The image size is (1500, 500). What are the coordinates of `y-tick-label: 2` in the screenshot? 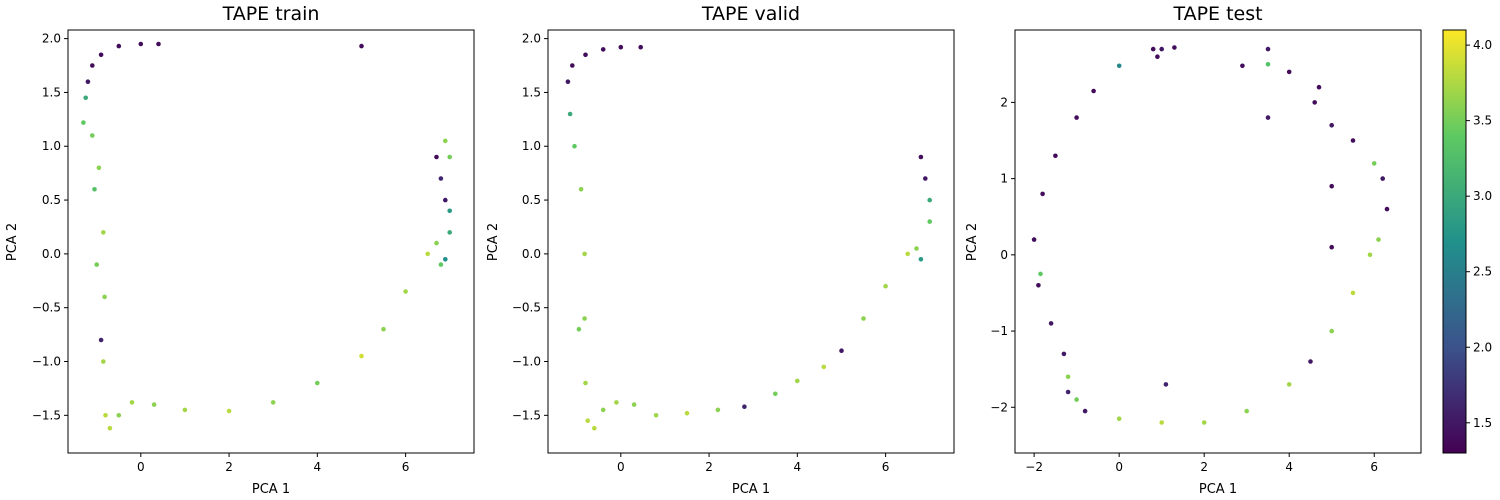 It's located at (1004, 102).